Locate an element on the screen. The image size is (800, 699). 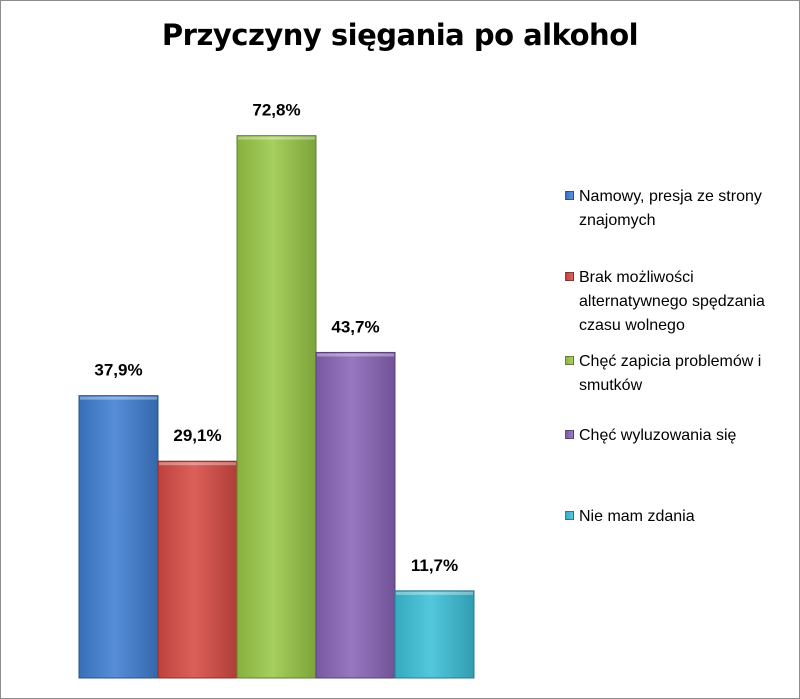
data-label-4: 43,7% is located at coordinates (355, 326).